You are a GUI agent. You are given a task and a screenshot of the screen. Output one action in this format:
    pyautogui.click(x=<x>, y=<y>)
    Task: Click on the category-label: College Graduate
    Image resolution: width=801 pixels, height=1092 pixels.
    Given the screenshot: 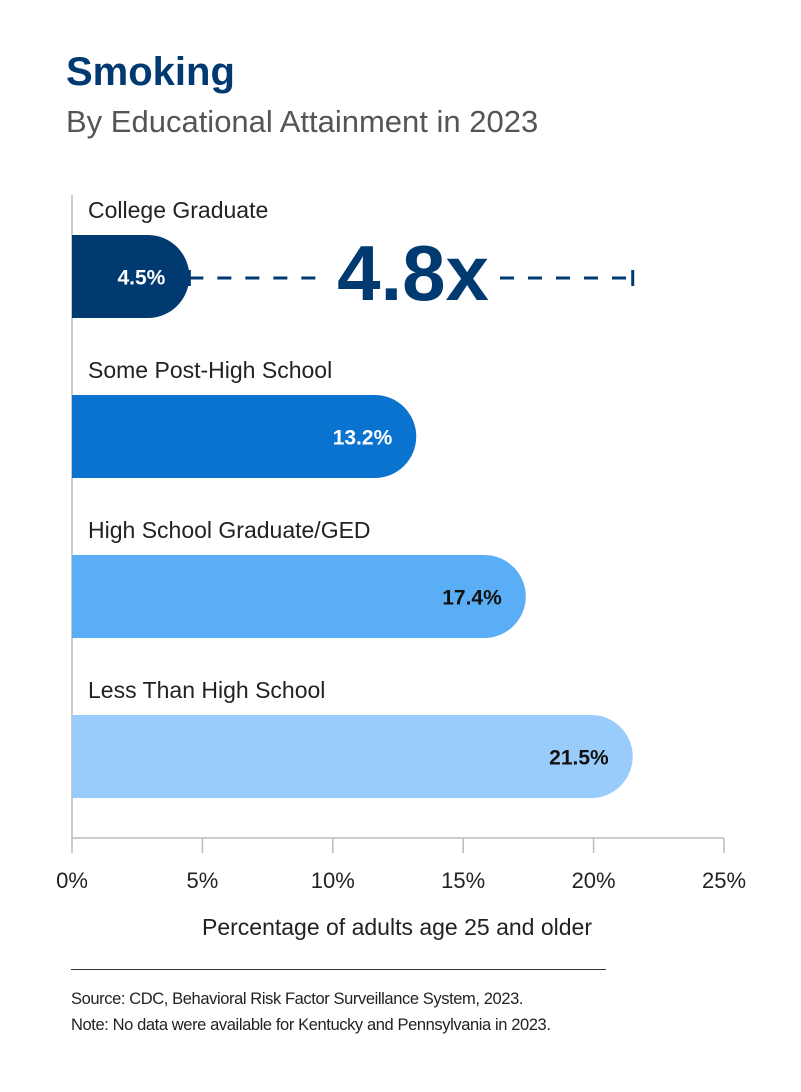 What is the action you would take?
    pyautogui.click(x=178, y=210)
    